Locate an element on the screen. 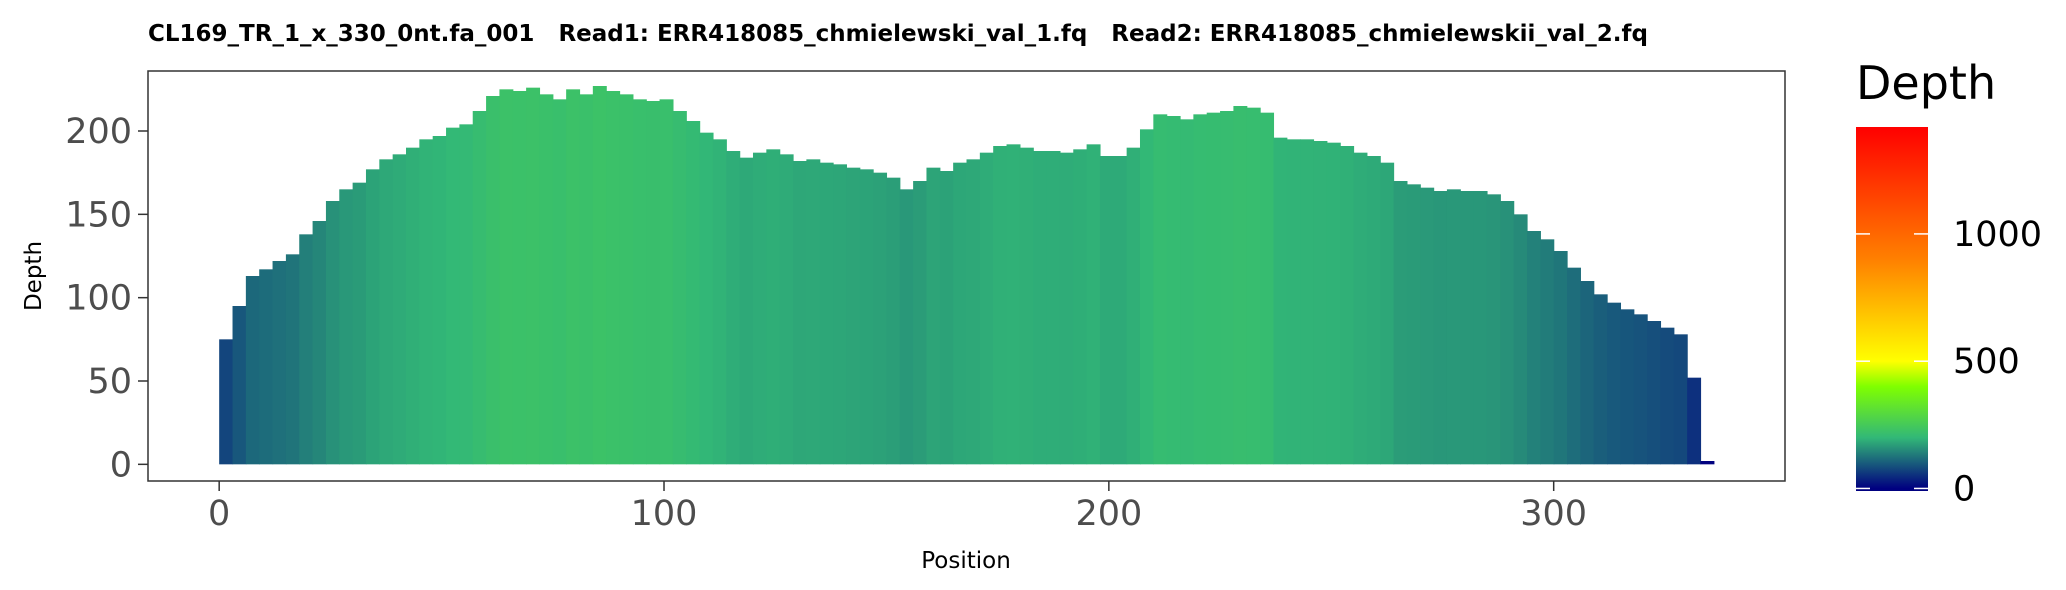 This screenshot has width=2066, height=590. y-axis: 0 50 100 150 200 is located at coordinates (106, 298).